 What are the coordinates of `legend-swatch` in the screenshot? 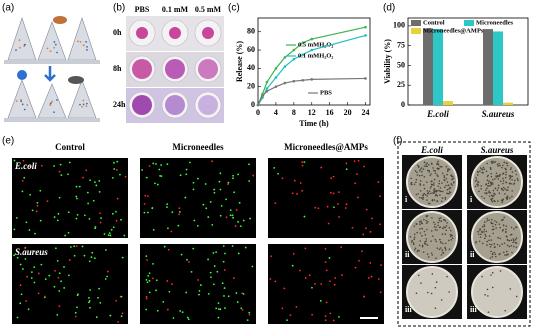 It's located at (416, 23).